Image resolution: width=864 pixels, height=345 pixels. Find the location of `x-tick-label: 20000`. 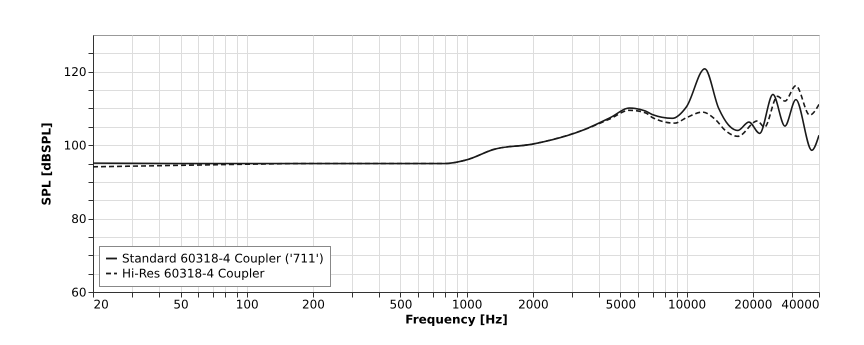

x-tick-label: 20000 is located at coordinates (753, 305).